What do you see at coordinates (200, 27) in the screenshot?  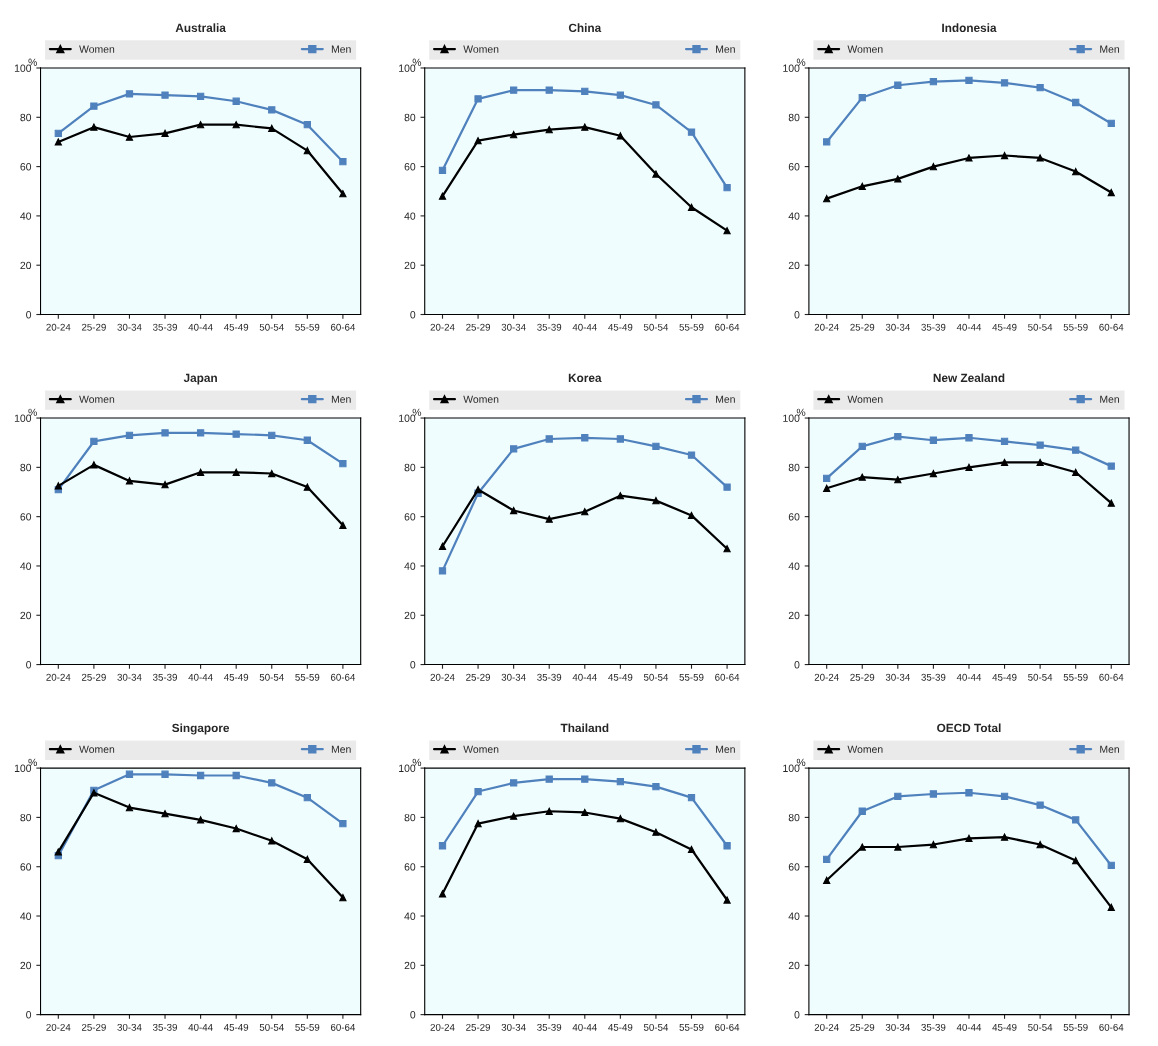 I see `chart-title: Australia` at bounding box center [200, 27].